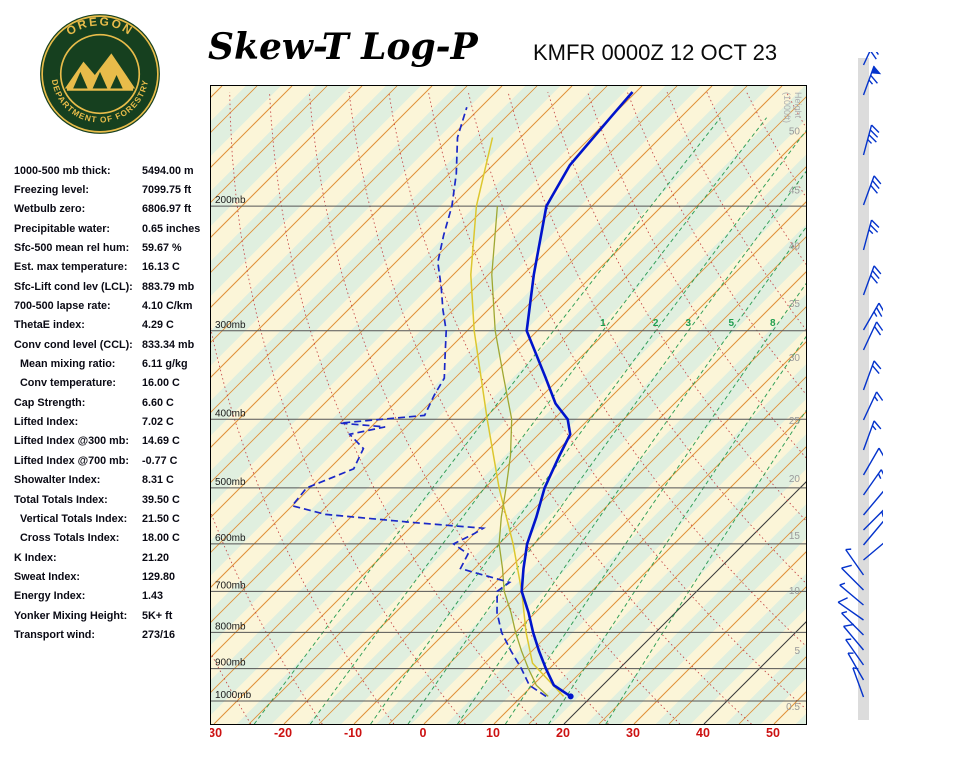  I want to click on index-label: Sfc-500 mean rel hum:, so click(72, 248).